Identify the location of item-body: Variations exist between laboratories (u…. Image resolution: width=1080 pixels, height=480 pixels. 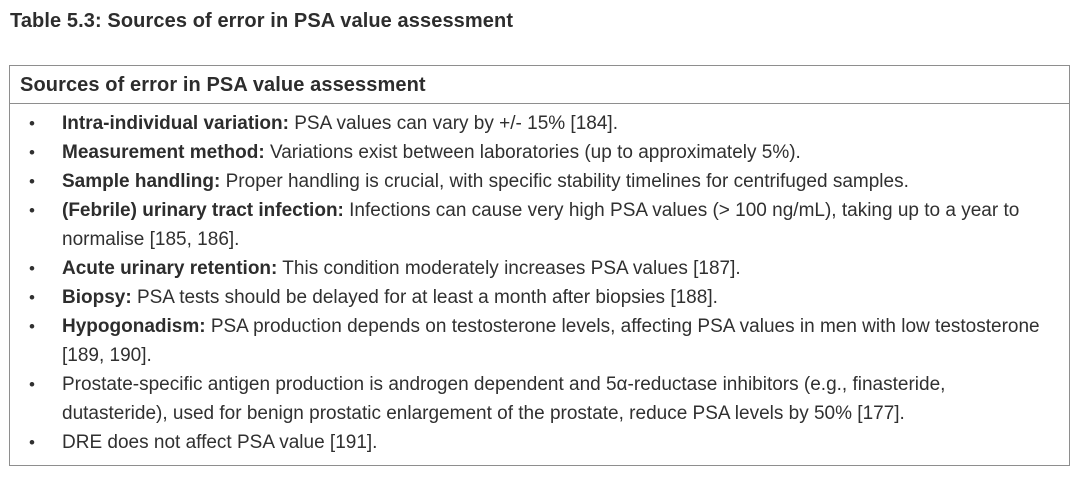
(532, 152).